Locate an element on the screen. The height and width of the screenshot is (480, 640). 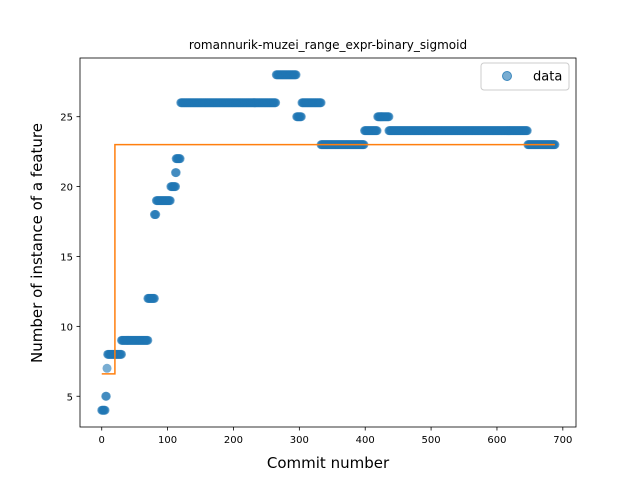
legend-marker-data is located at coordinates (507, 76).